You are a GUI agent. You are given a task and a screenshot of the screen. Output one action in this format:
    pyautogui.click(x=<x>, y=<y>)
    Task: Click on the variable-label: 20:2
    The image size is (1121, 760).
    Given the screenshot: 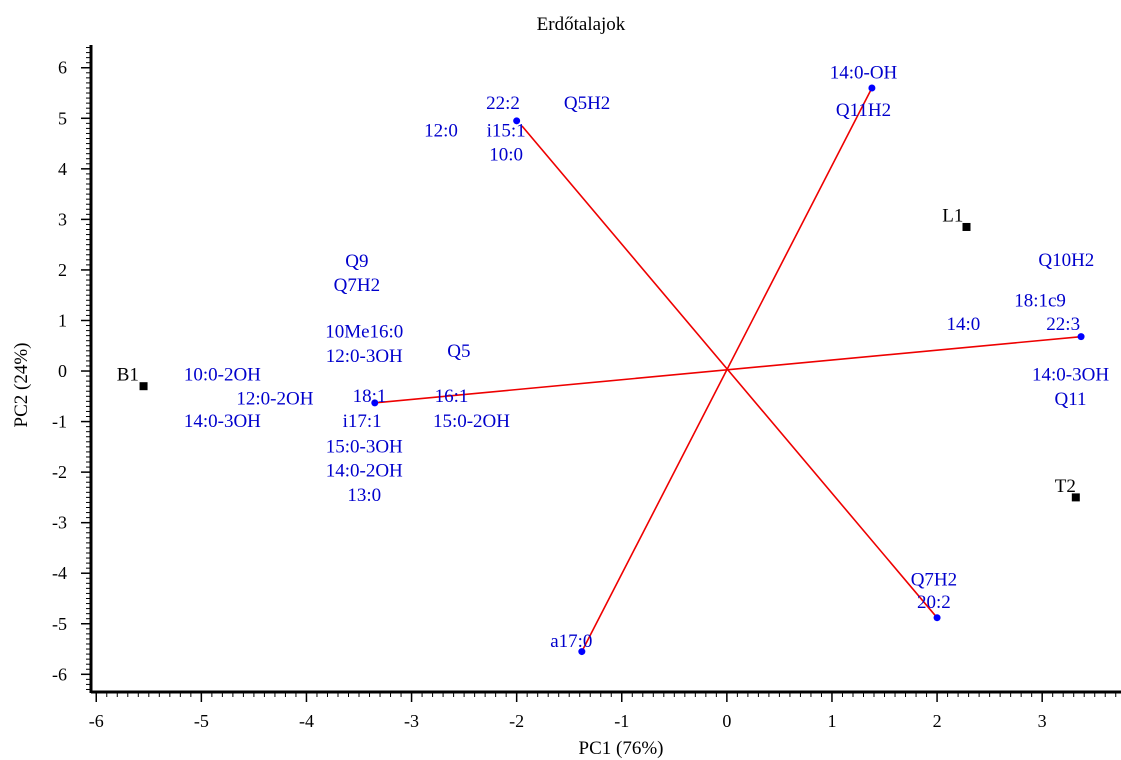 What is the action you would take?
    pyautogui.click(x=934, y=602)
    